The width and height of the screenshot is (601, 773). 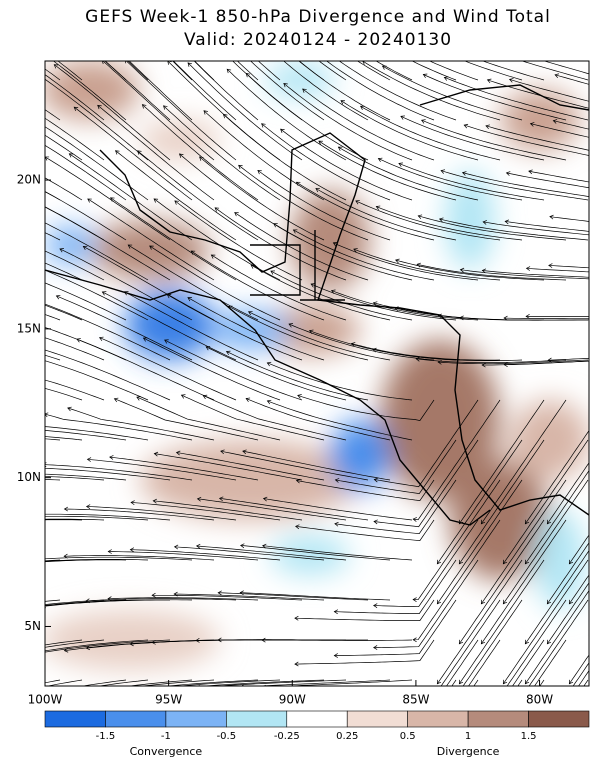 What do you see at coordinates (29, 328) in the screenshot?
I see `y-tick-label: 15N` at bounding box center [29, 328].